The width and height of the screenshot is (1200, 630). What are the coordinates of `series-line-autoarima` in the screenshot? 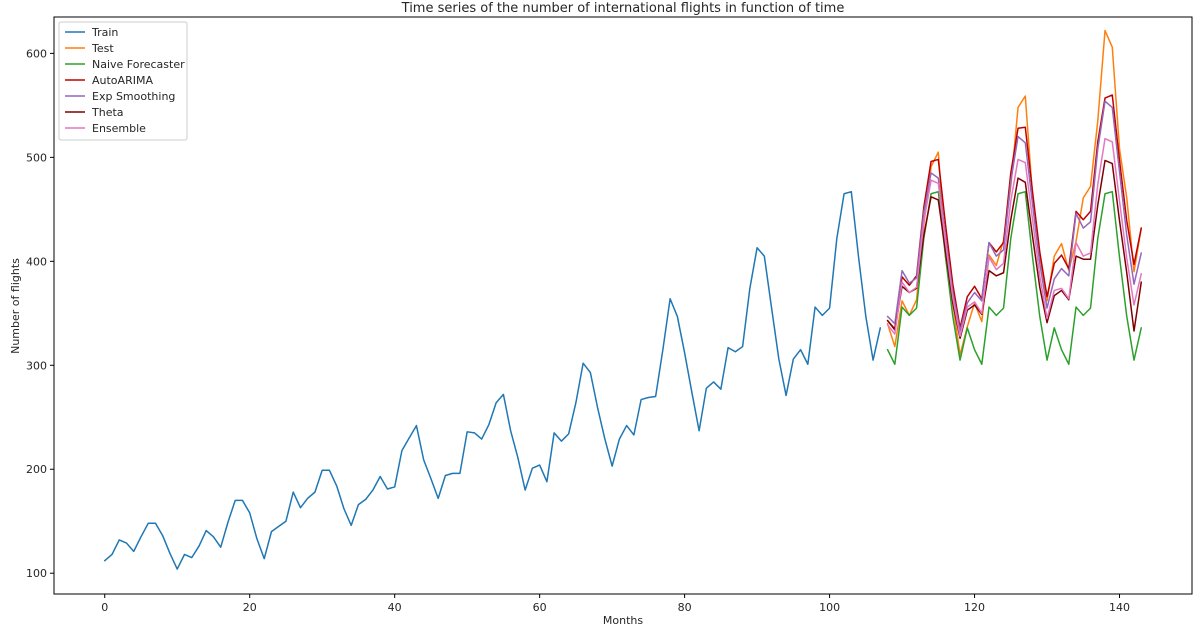 It's located at (1014, 212).